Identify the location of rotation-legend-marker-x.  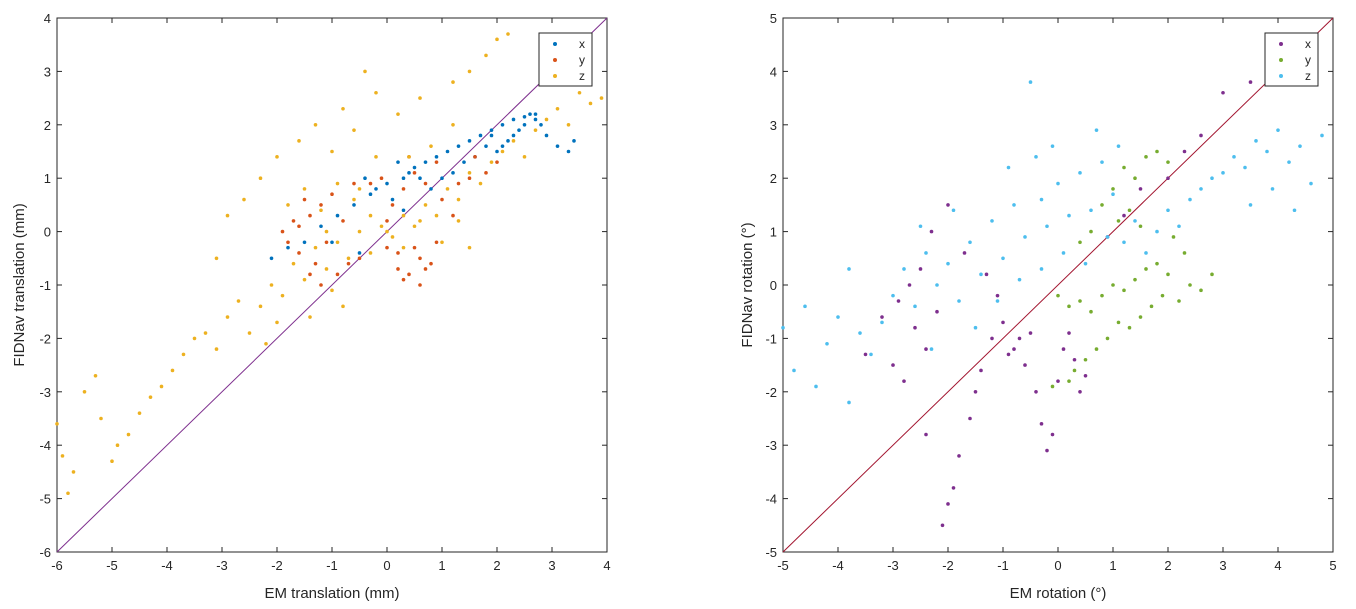
(1281, 44).